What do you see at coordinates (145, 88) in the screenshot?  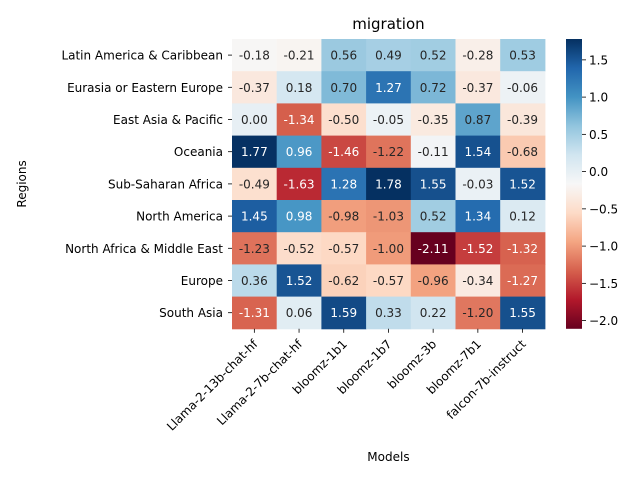 I see `y-tick-label: Eurasia or Eastern Europe` at bounding box center [145, 88].